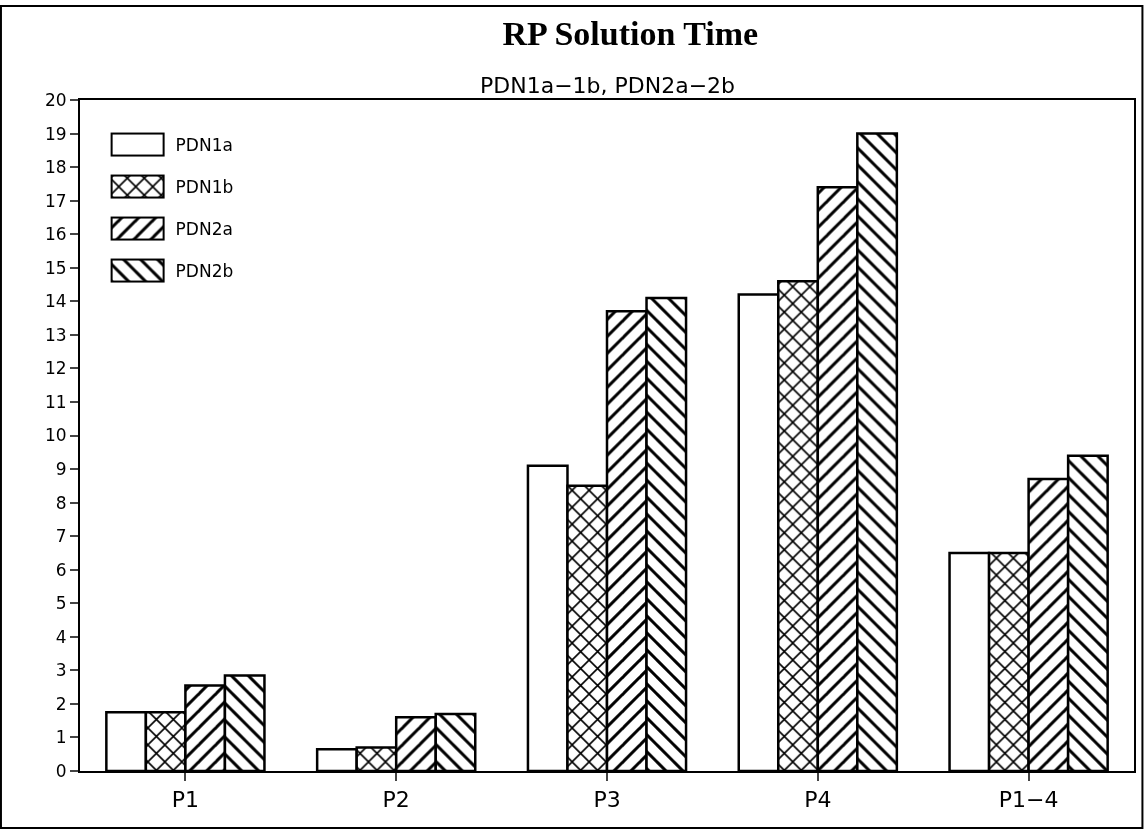  Describe the element at coordinates (55, 334) in the screenshot. I see `y-tick-label: 13` at that location.